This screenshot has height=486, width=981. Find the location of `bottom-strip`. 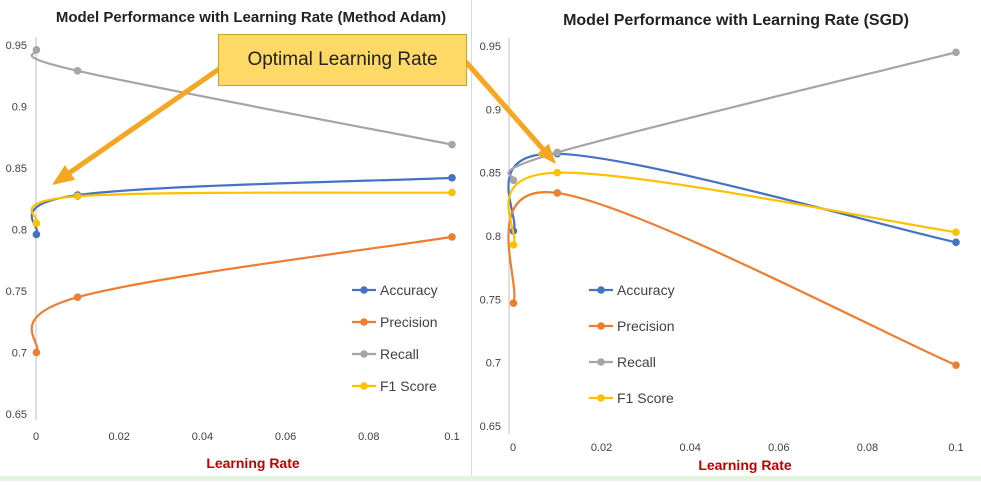

bottom-strip is located at coordinates (490, 478).